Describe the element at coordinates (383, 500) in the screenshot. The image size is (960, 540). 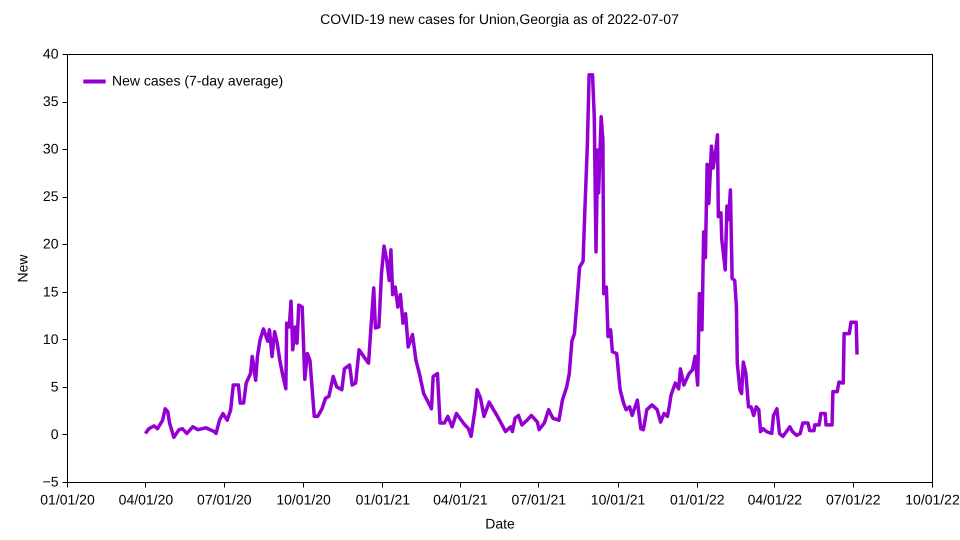
I see `x-tick-label: 01/01/21` at that location.